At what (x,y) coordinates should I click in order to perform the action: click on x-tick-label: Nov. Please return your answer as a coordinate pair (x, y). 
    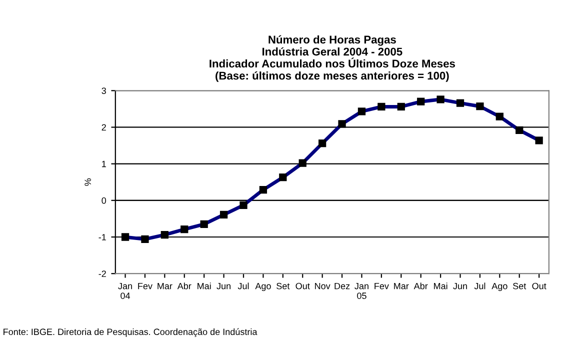
    Looking at the image, I should click on (322, 286).